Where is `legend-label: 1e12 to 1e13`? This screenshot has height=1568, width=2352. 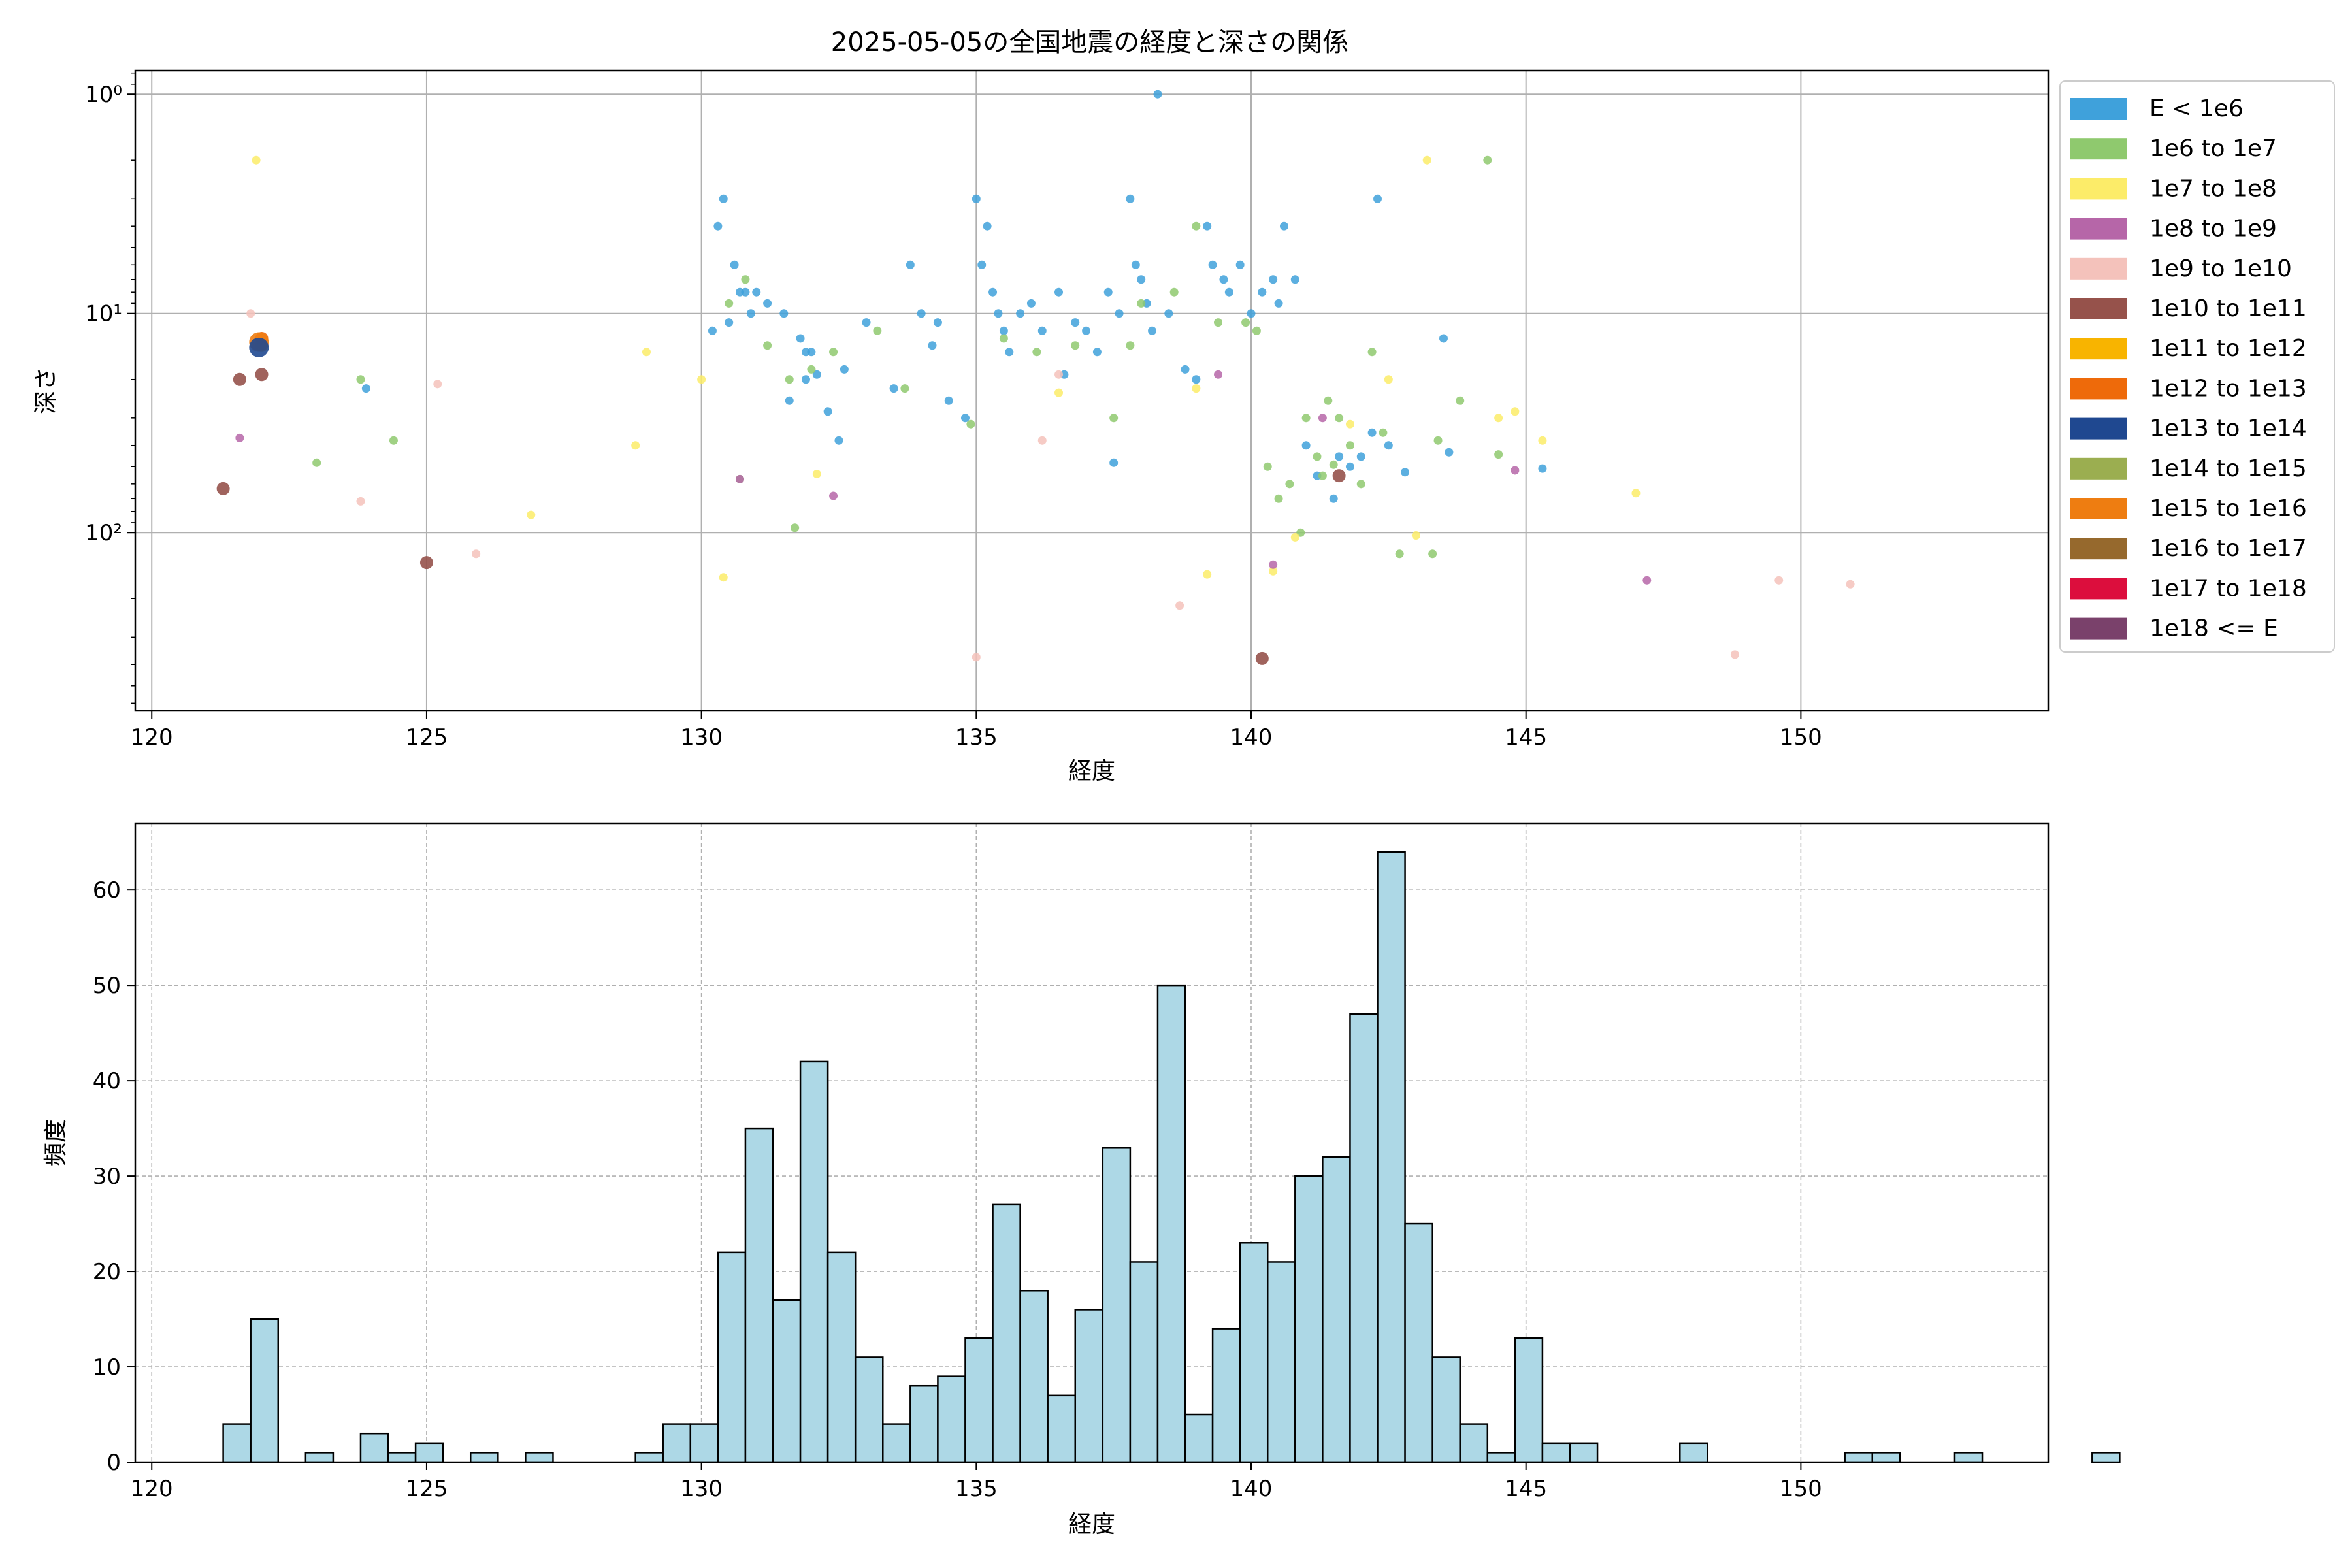
legend-label: 1e12 to 1e13 is located at coordinates (2228, 388).